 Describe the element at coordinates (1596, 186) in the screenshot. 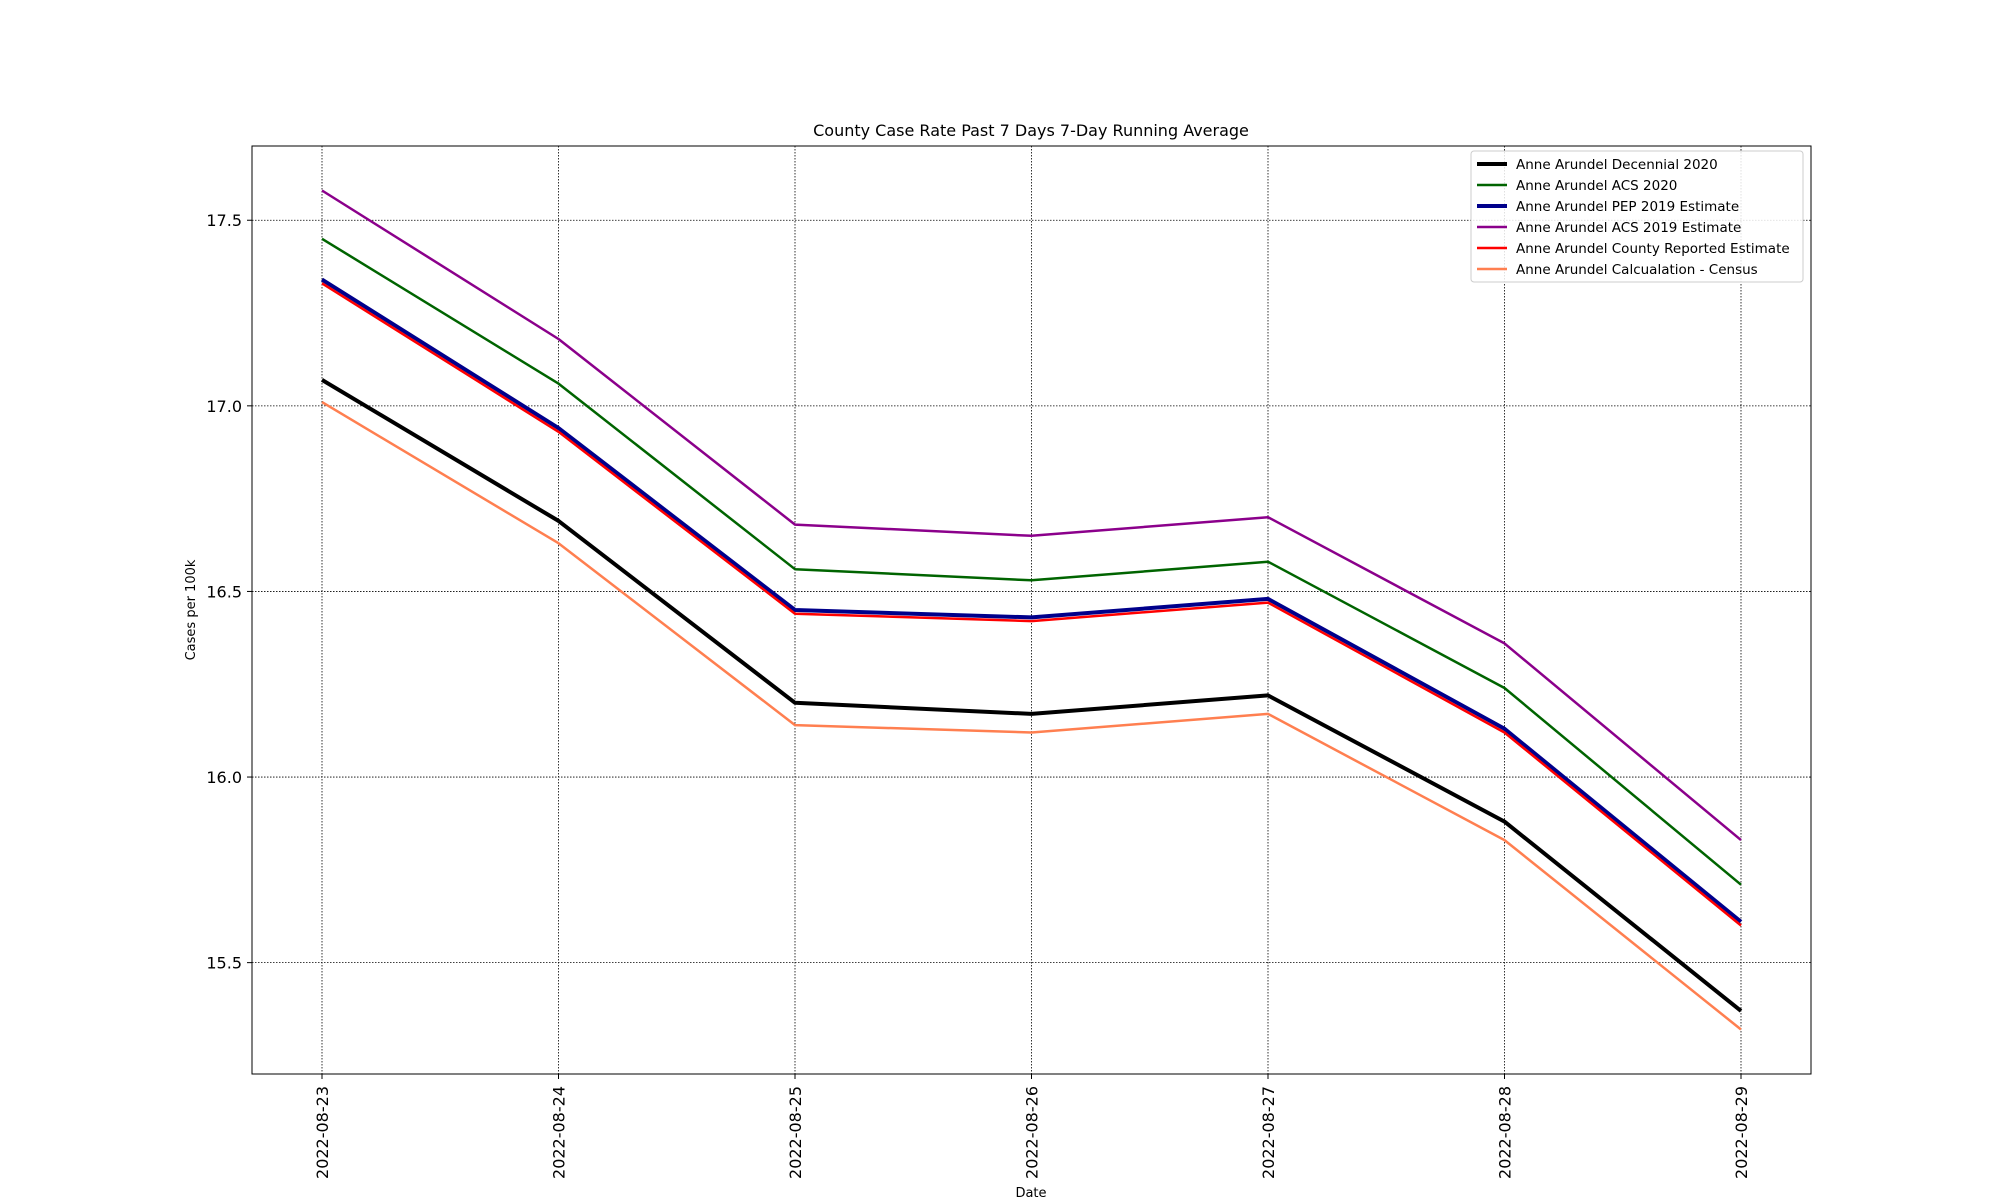

I see `legend-entry: Anne Arundel ACS 2020` at that location.